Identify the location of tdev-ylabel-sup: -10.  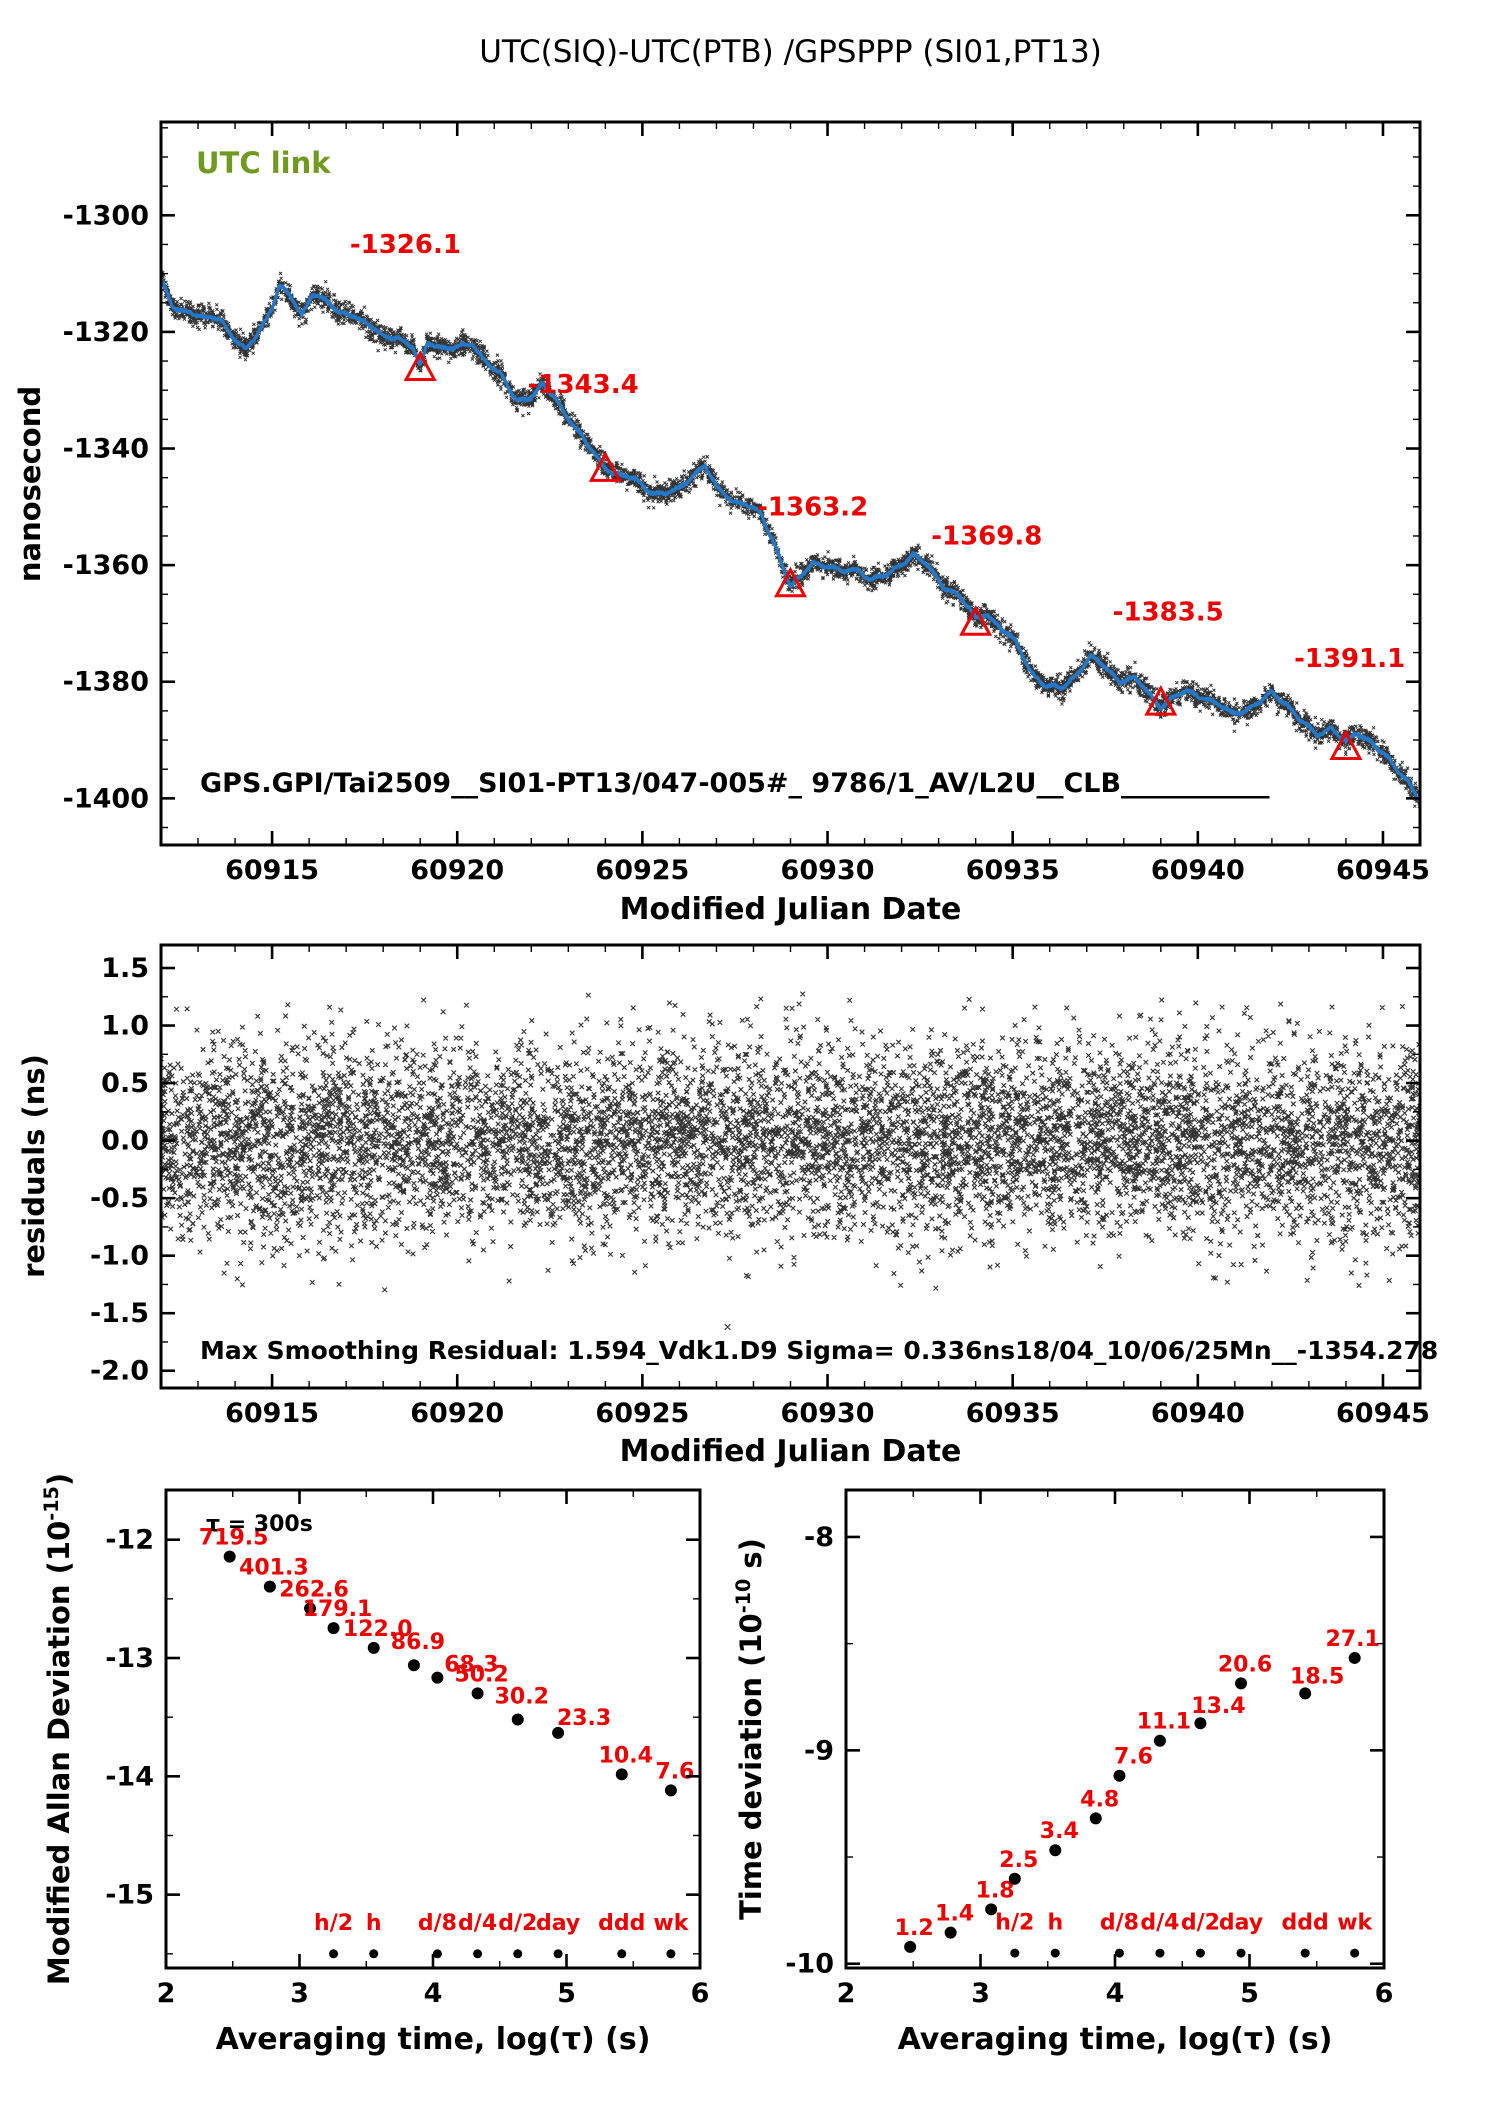
(744, 1596).